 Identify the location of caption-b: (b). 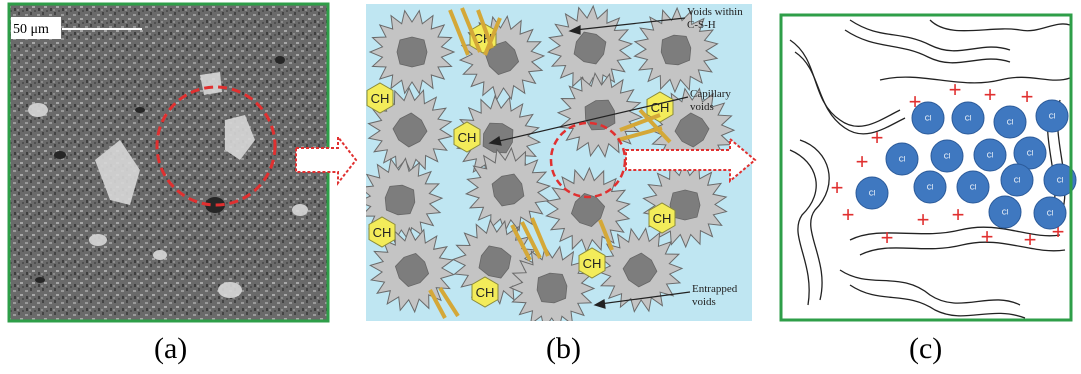
(563, 348).